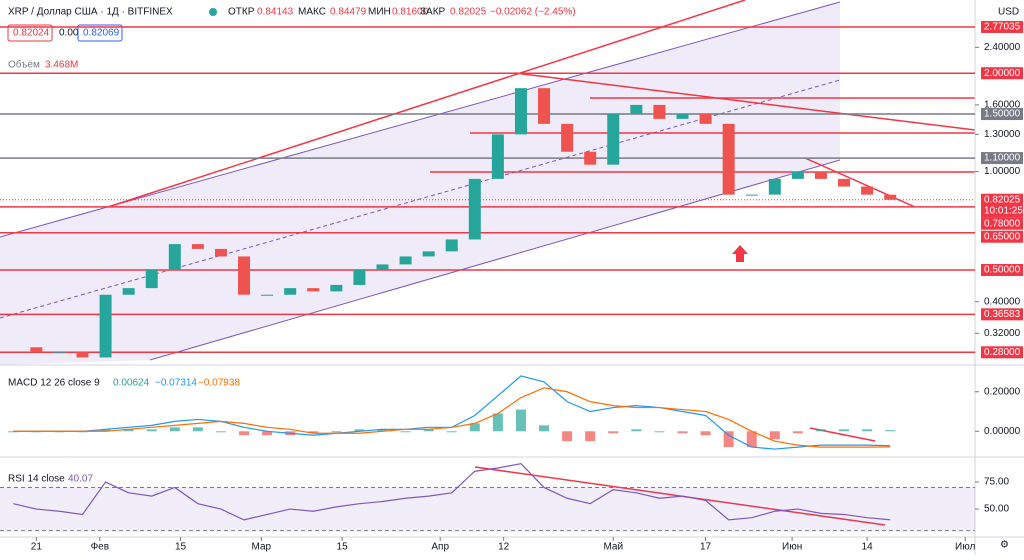 This screenshot has height=560, width=1024. I want to click on rsi-title: RSI 14 close, so click(36, 479).